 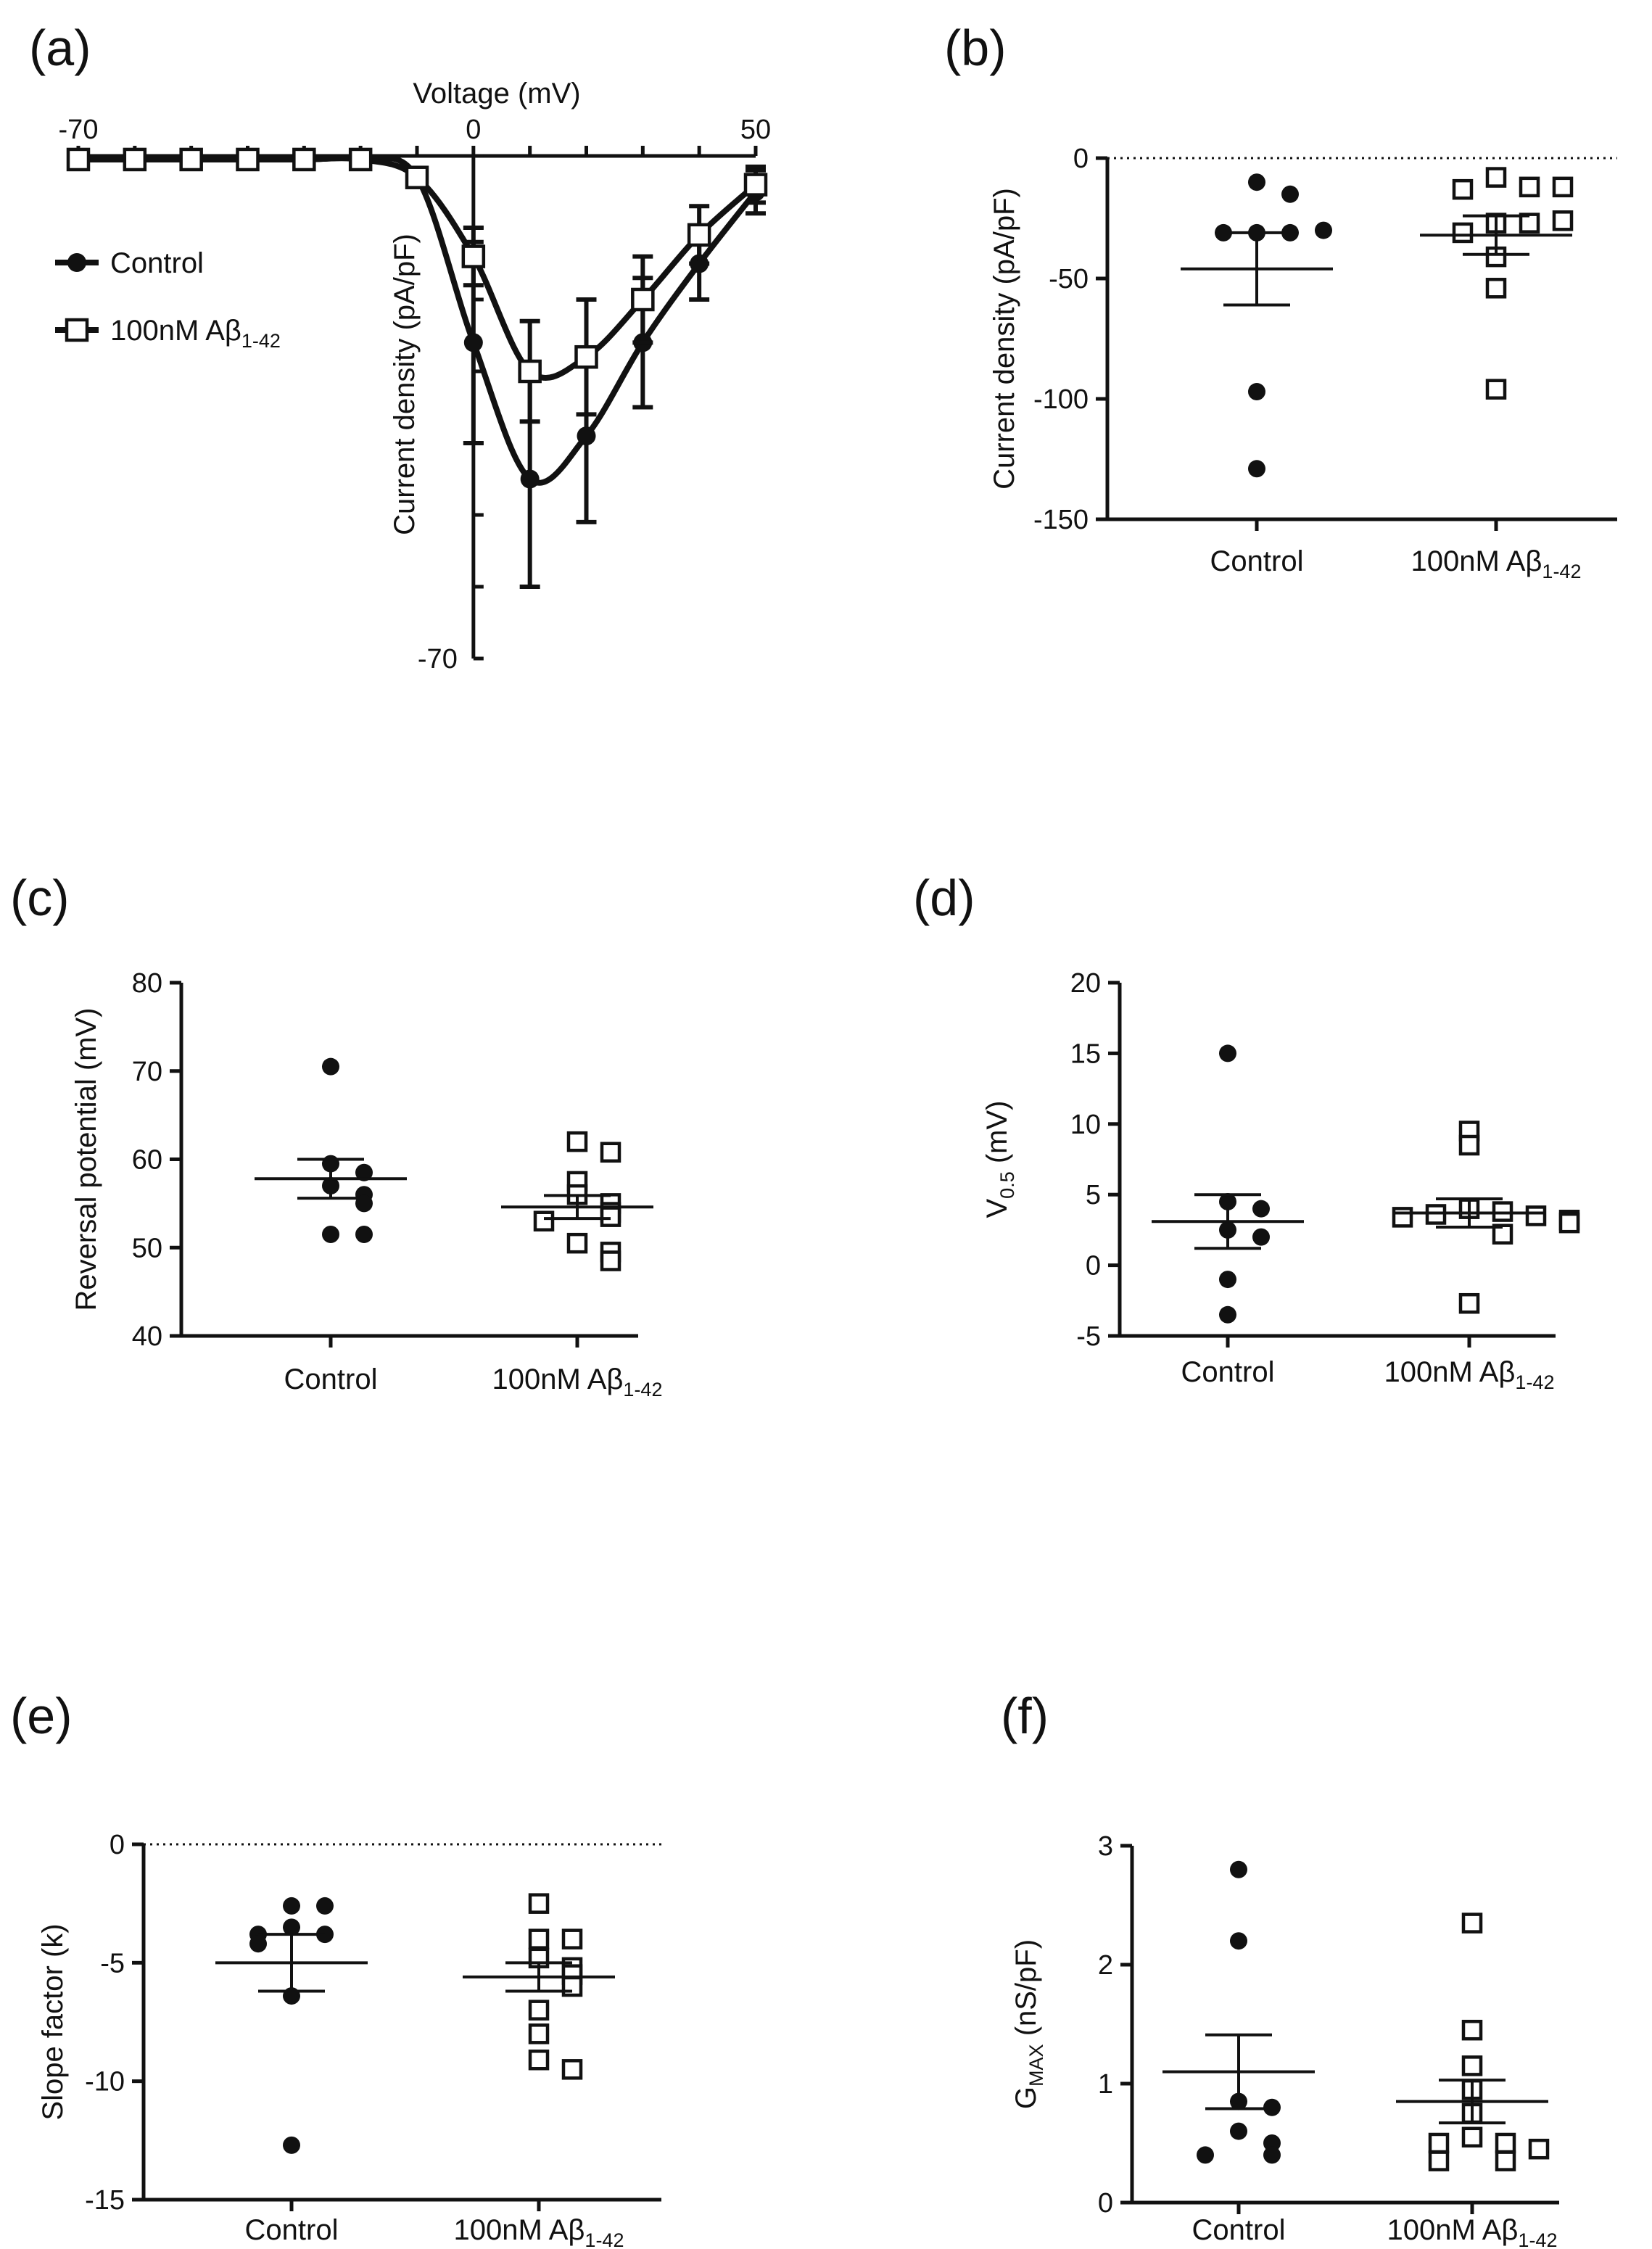 I want to click on y-axis-title-suffix: (mV), so click(x=997, y=1136).